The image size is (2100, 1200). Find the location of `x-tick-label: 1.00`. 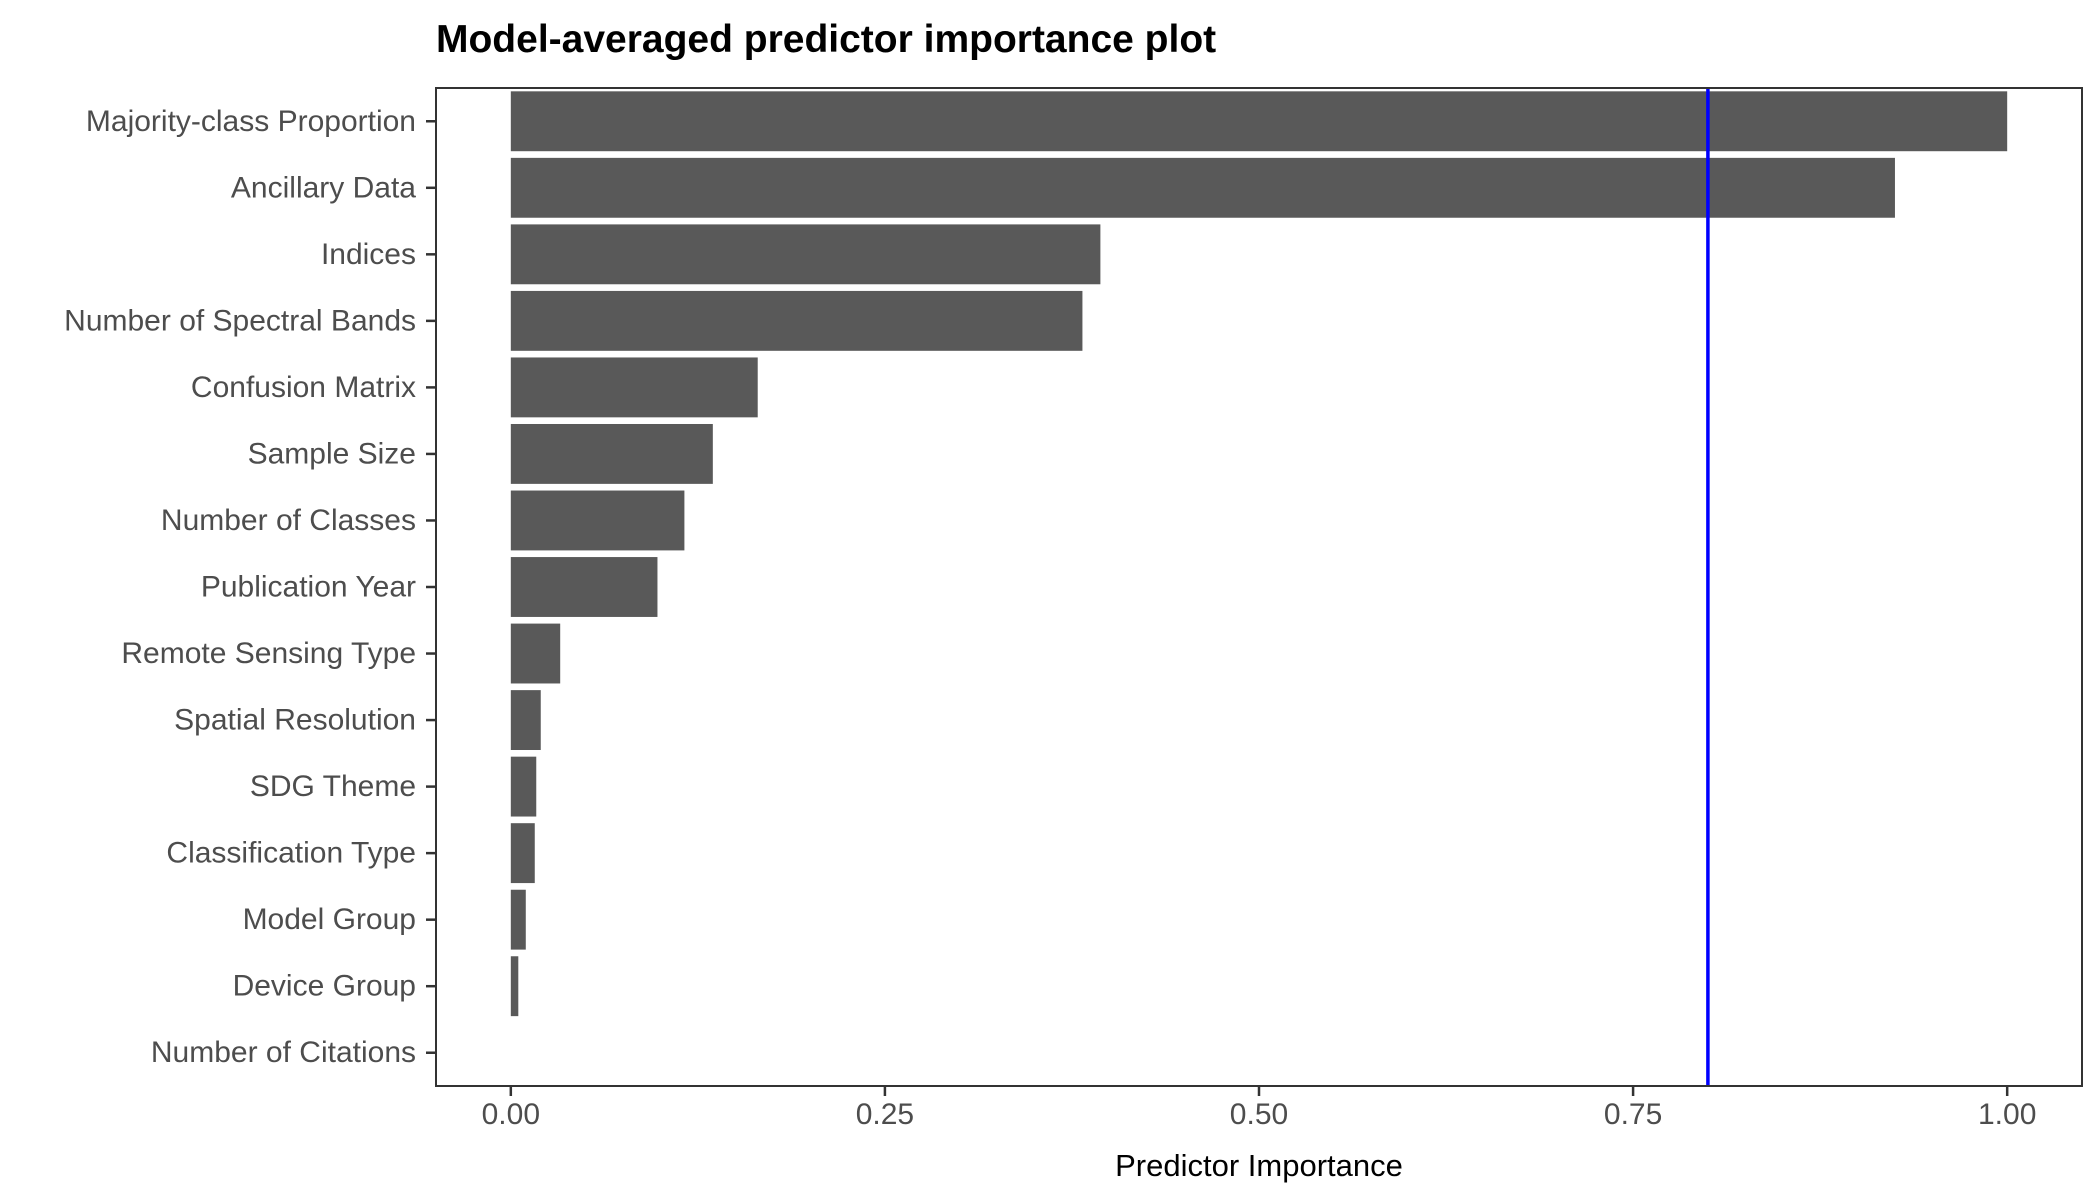

x-tick-label: 1.00 is located at coordinates (2007, 1114).